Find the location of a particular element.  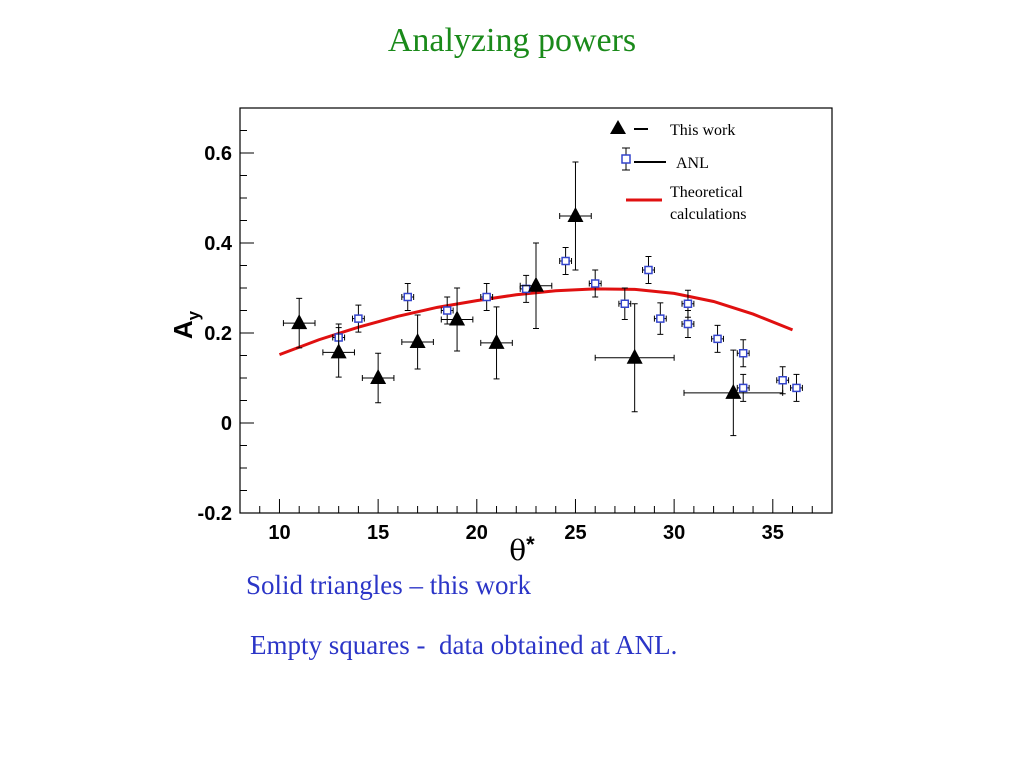

caption-this-work: Solid triangles – this work is located at coordinates (388, 585).